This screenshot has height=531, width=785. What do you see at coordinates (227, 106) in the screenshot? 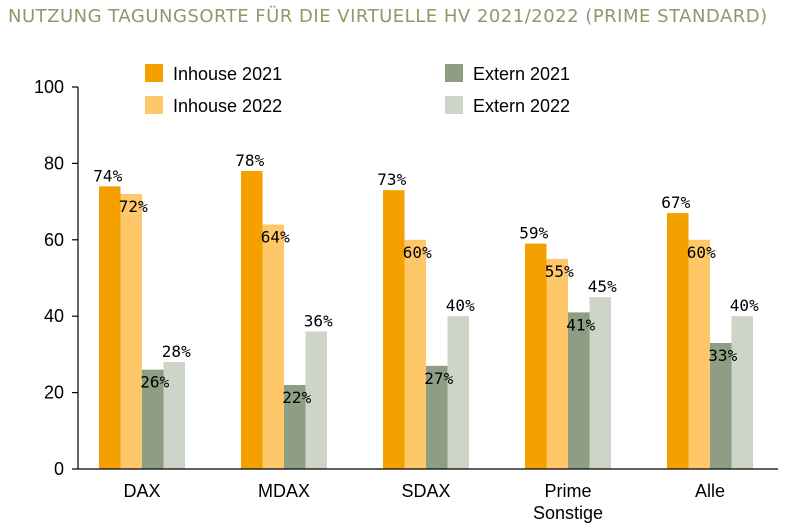
I see `legend-label: Inhouse 2022` at bounding box center [227, 106].